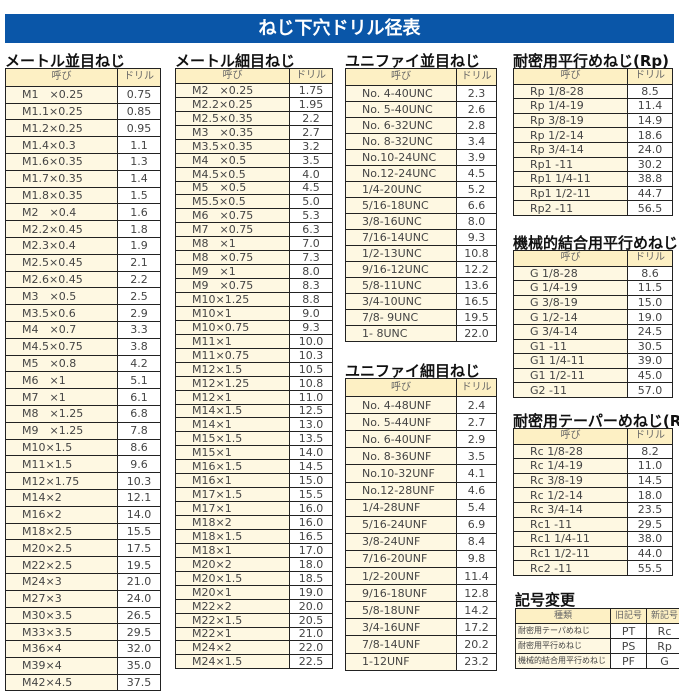 Image resolution: width=679 pixels, height=691 pixels. I want to click on thread-size: No.12-24UNC, so click(401, 174).